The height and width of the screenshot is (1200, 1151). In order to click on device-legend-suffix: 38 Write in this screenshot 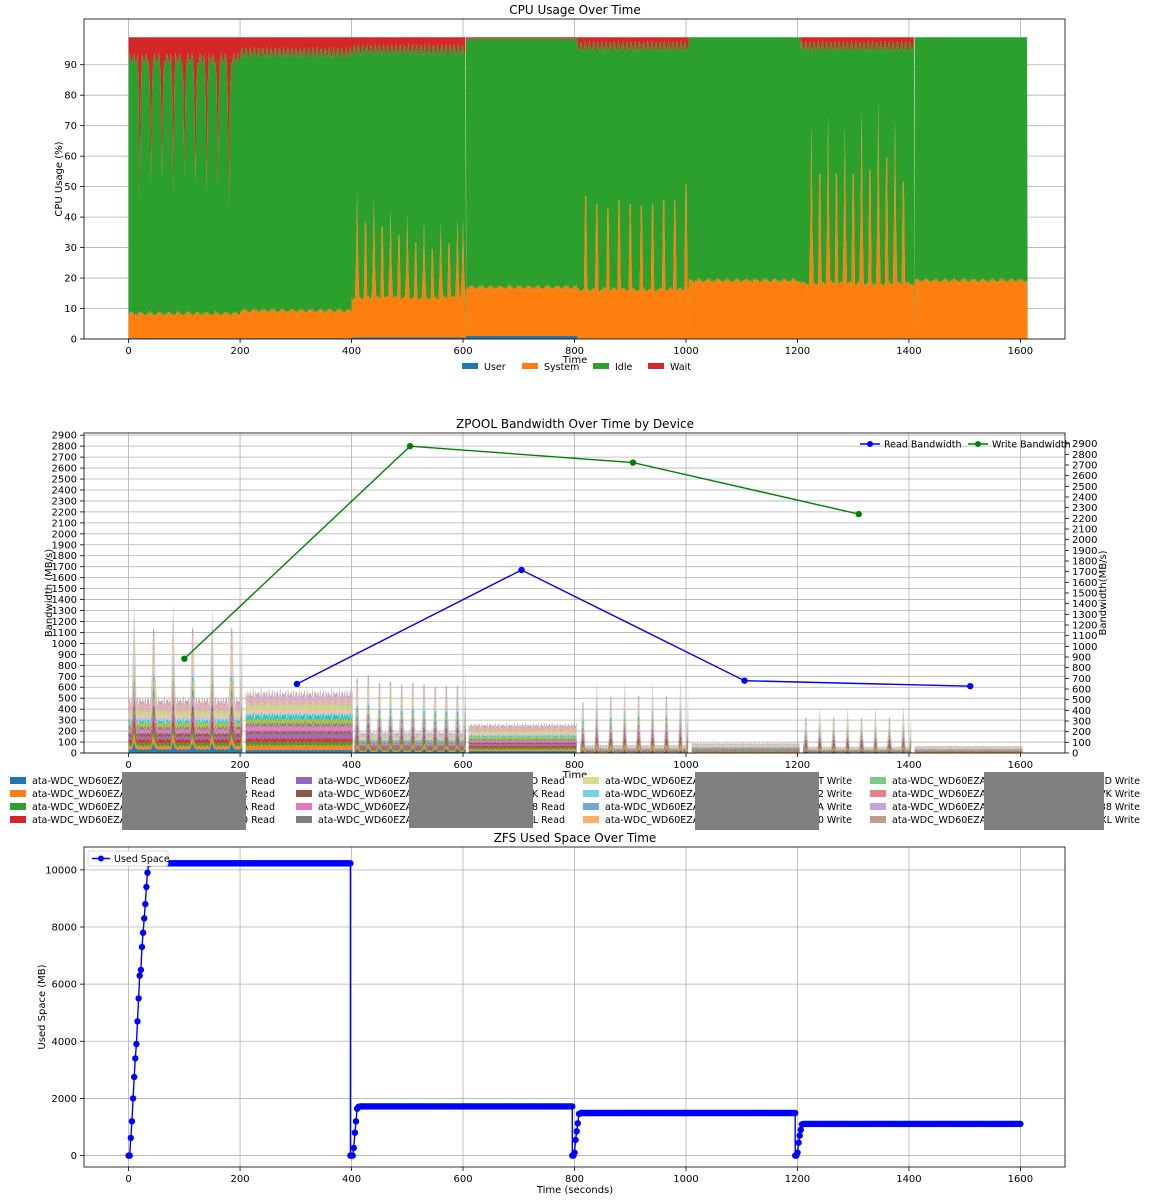, I will do `click(1120, 807)`.